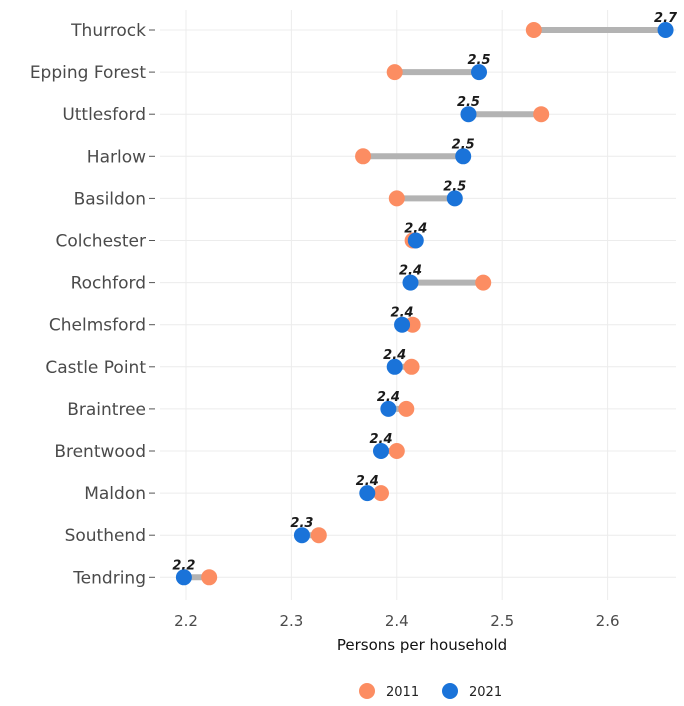 This screenshot has width=684, height=706. Describe the element at coordinates (109, 578) in the screenshot. I see `category-label: Tendring` at that location.